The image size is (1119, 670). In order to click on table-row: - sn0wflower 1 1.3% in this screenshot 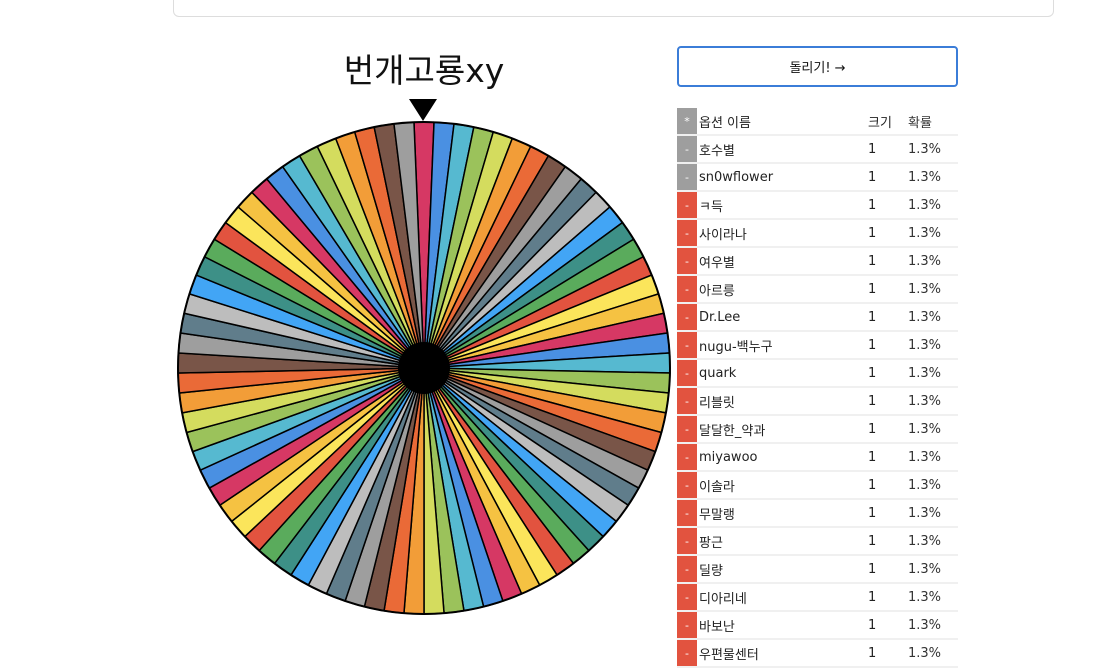, I will do `click(817, 177)`.